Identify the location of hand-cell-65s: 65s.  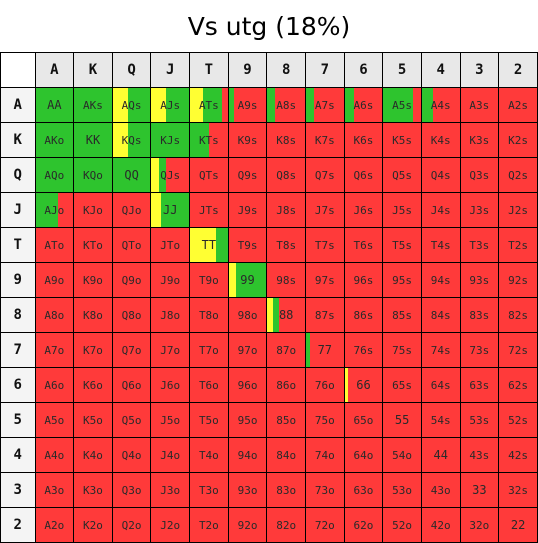
(402, 385).